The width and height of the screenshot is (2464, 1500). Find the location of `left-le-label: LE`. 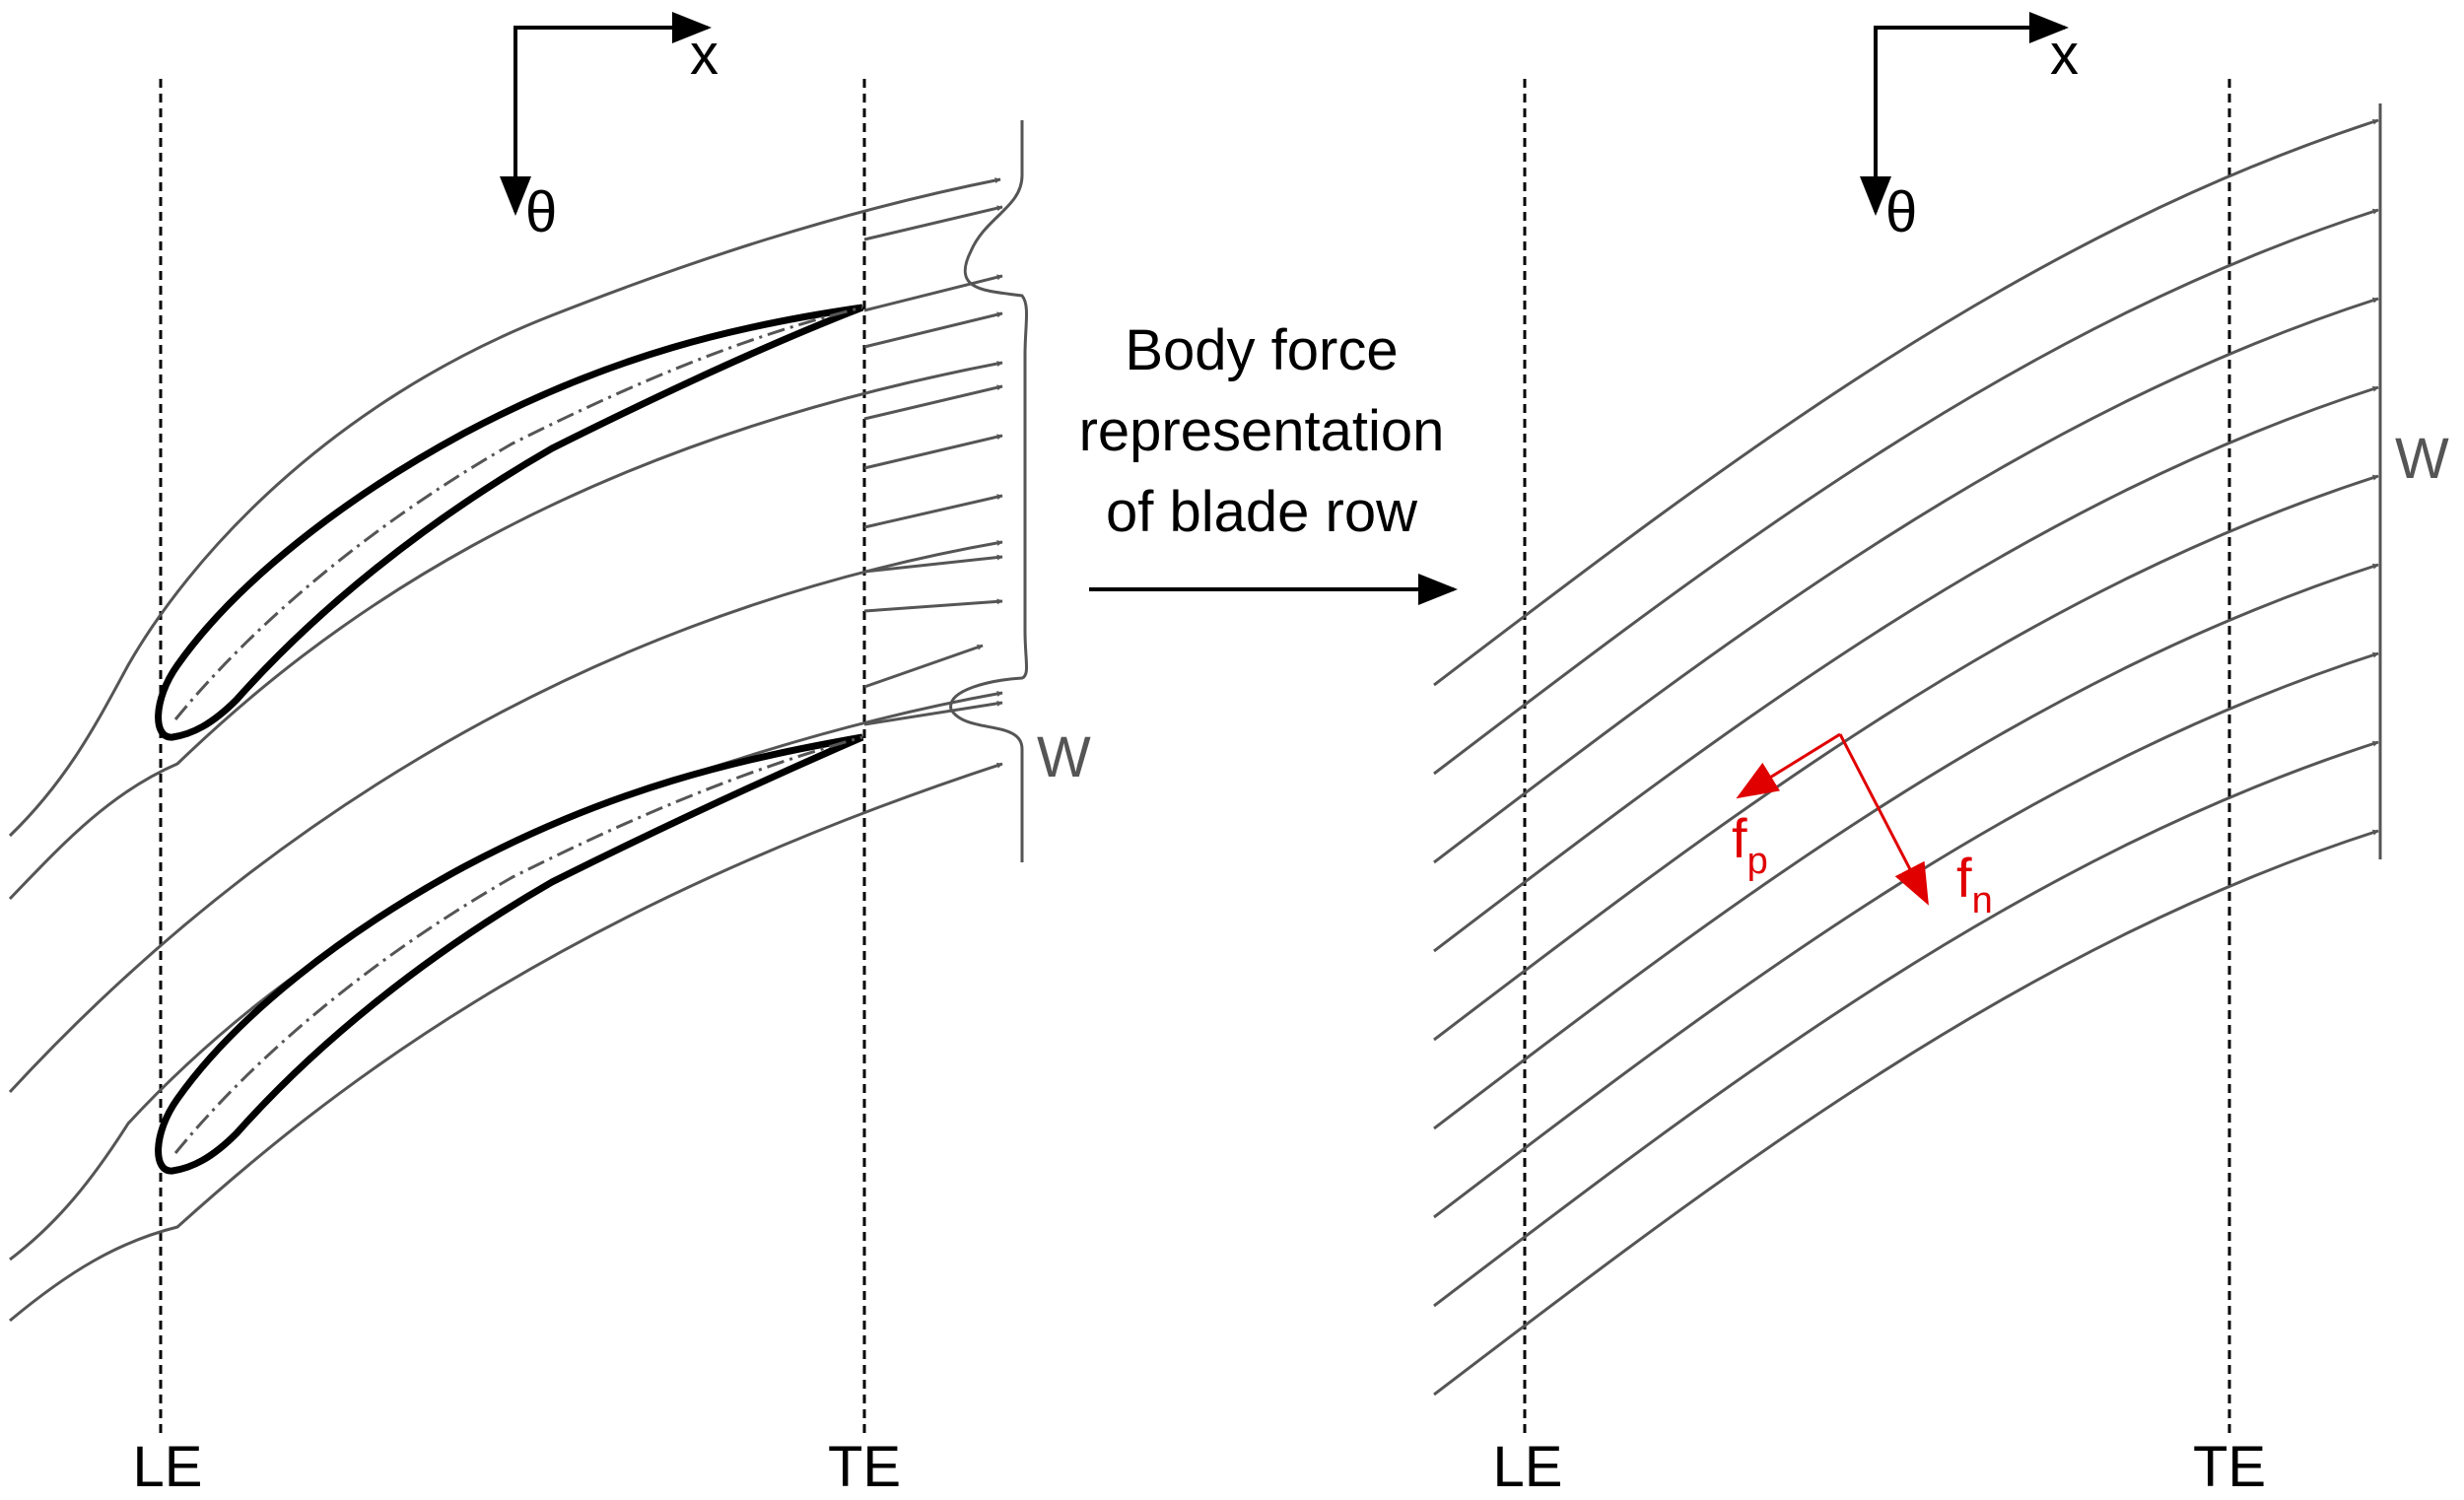

left-le-label: LE is located at coordinates (168, 1467).